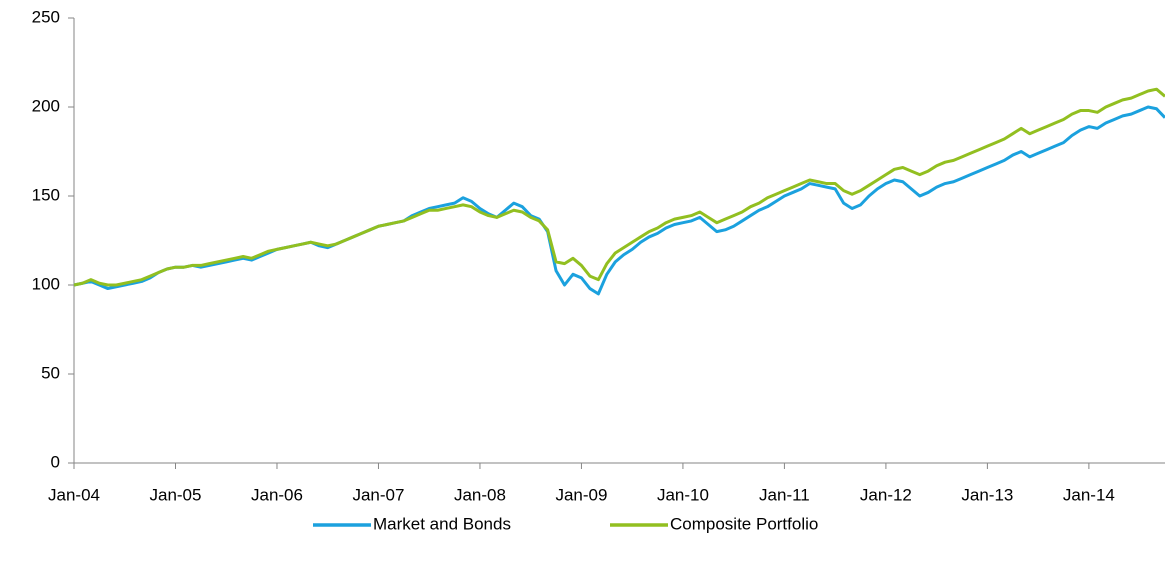  What do you see at coordinates (175, 494) in the screenshot?
I see `x-tick-label: Jan-05` at bounding box center [175, 494].